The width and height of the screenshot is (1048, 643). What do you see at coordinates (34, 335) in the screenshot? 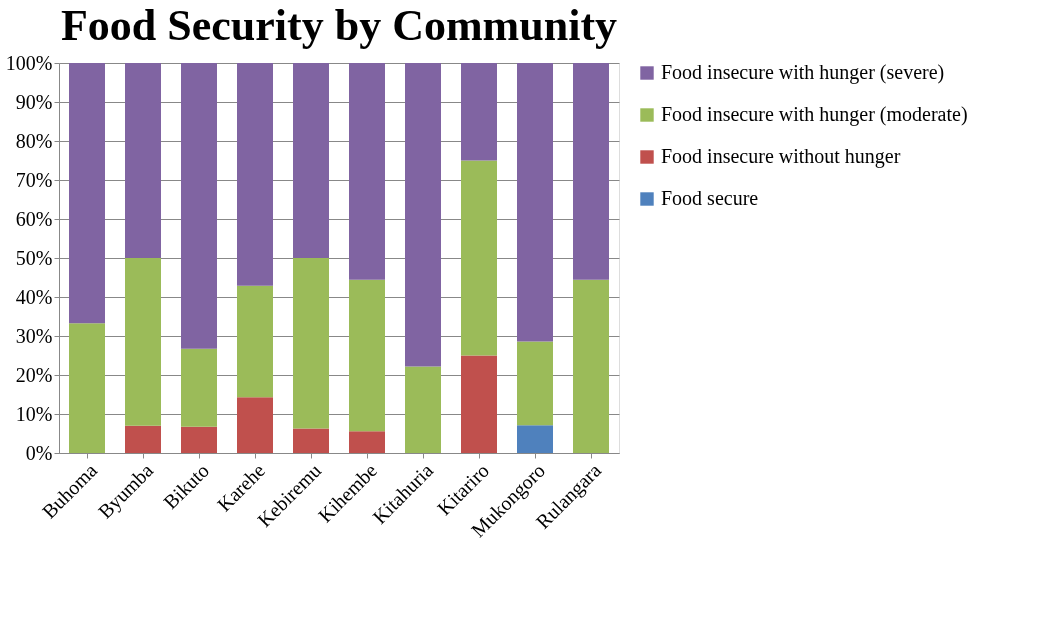
I see `y-tick-label: 30%` at bounding box center [34, 335].